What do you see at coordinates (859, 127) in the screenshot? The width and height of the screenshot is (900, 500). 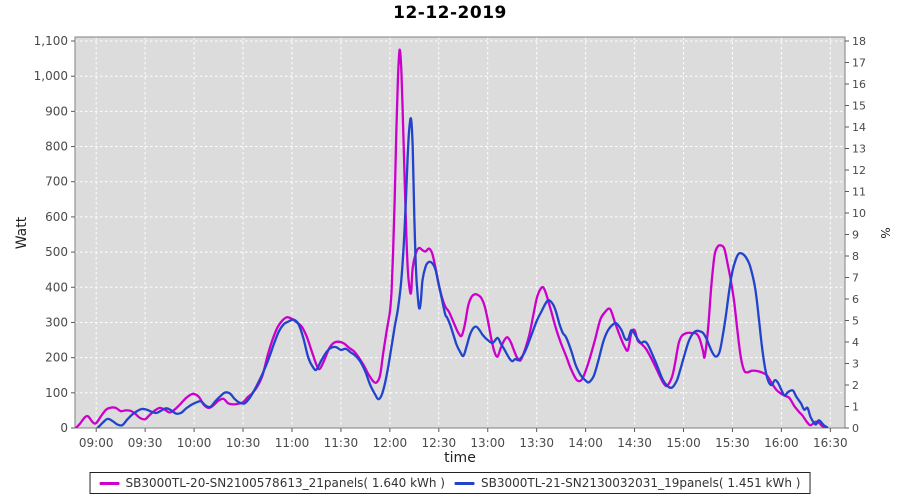 I see `y-right-tick-label: 14` at bounding box center [859, 127].